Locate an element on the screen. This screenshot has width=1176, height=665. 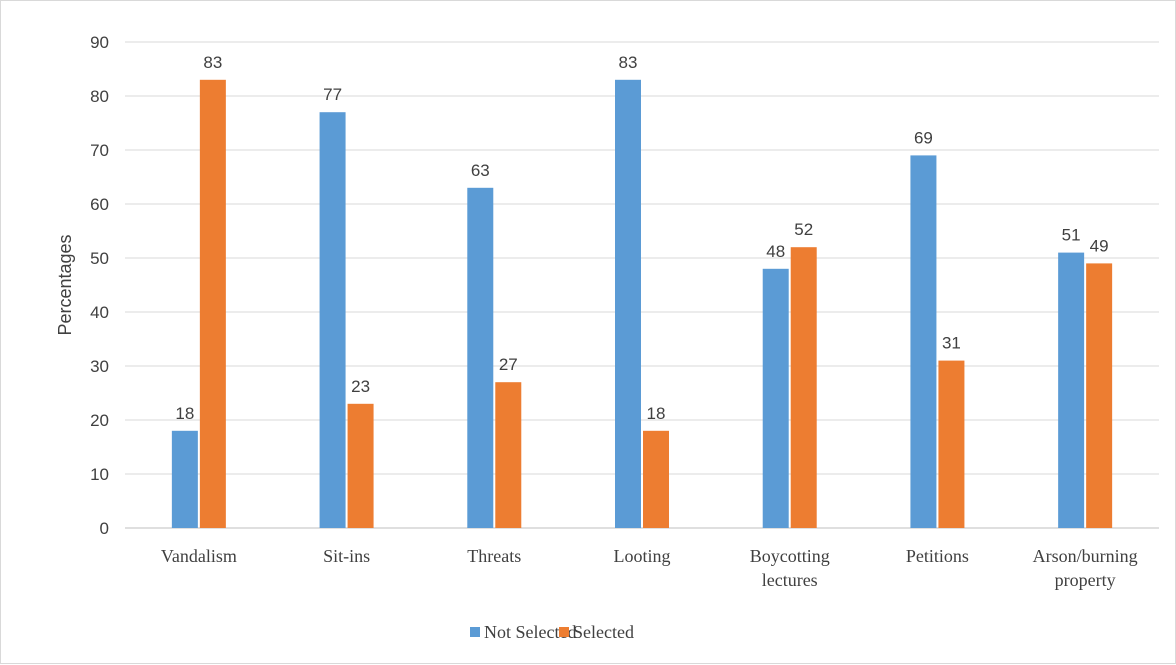
y-tick-label: 80 is located at coordinates (99, 96).